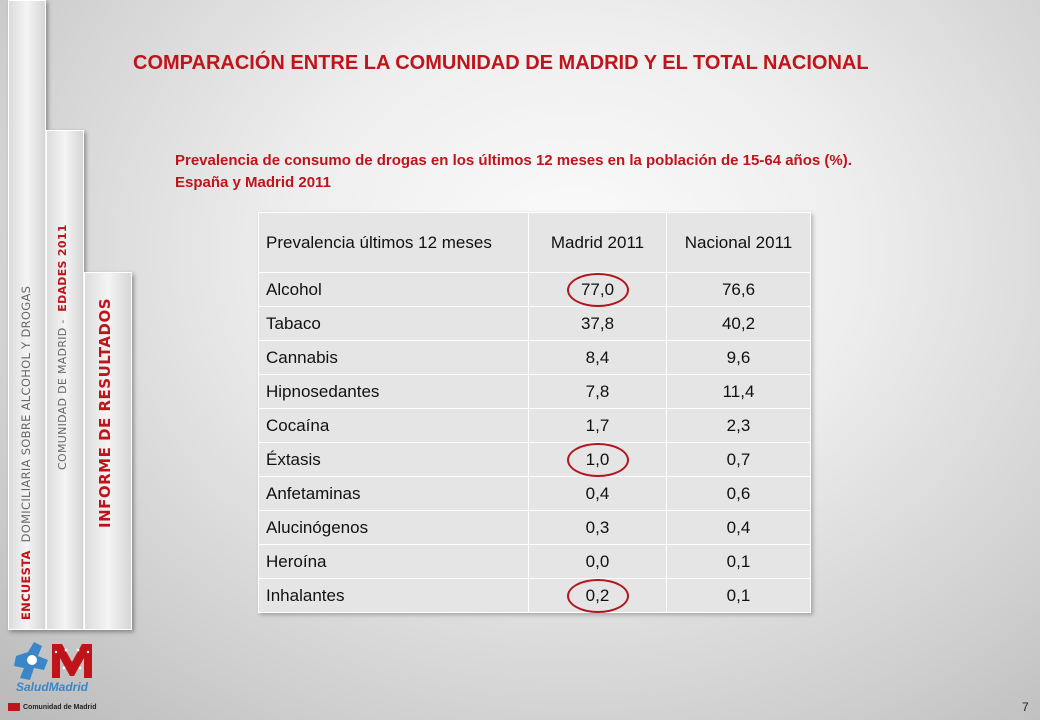  I want to click on page-number: 7, so click(1025, 707).